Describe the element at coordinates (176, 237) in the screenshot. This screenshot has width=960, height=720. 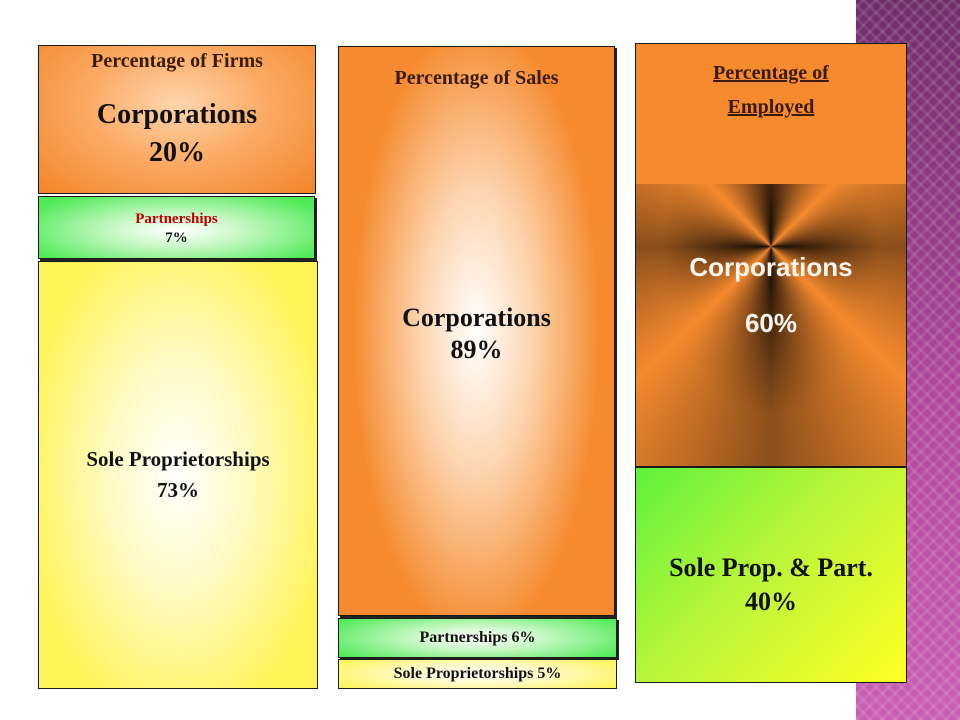
I see `firms-partnerships-value: 7%` at that location.